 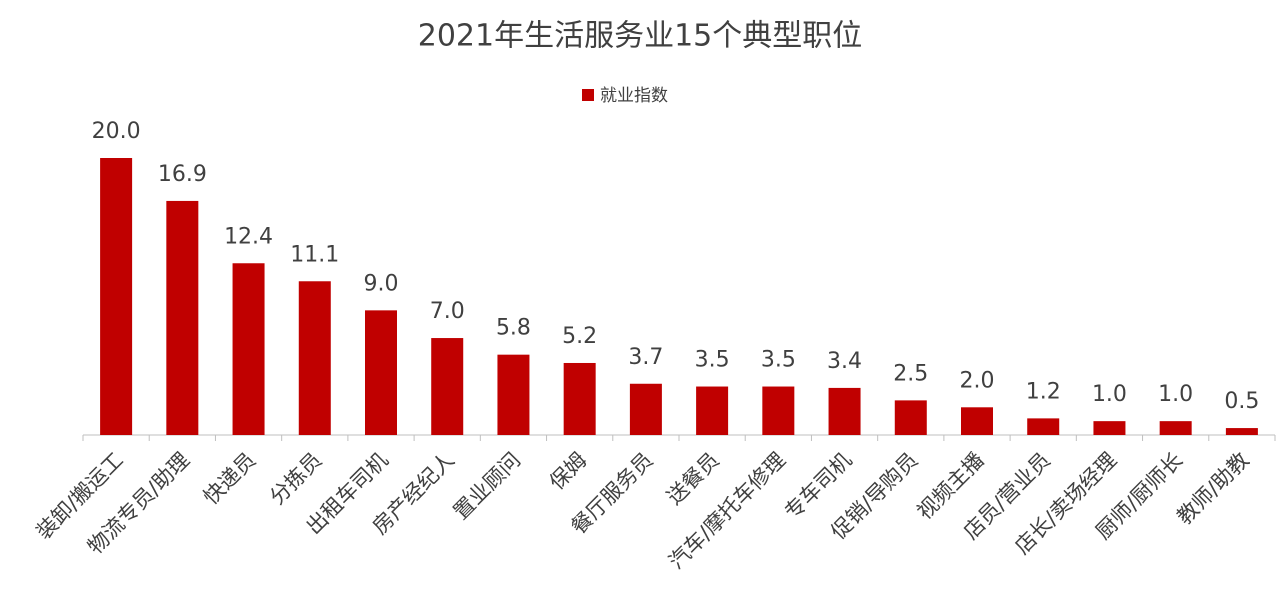 I want to click on data-label: 11.1, so click(x=314, y=254).